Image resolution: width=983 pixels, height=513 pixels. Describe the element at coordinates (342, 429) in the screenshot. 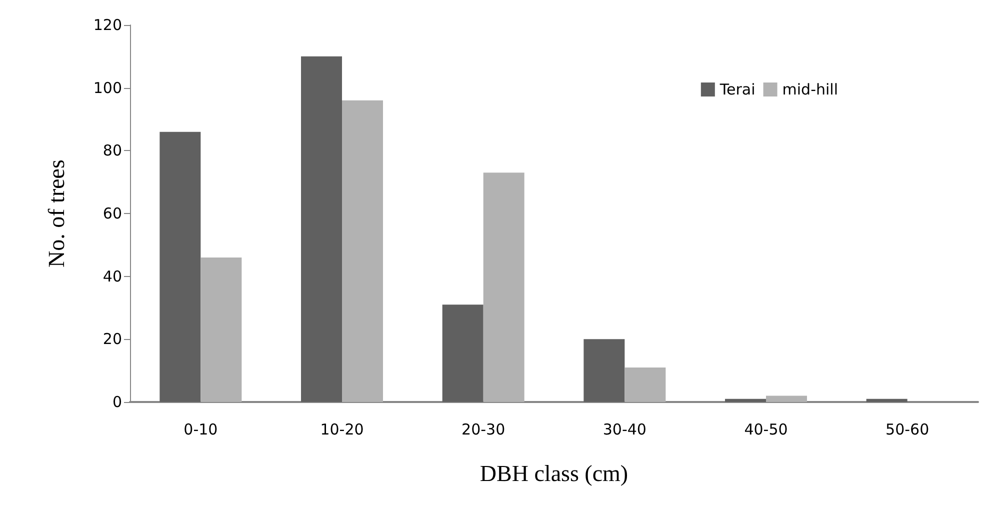

I see `x-tick-label: 10-20` at that location.